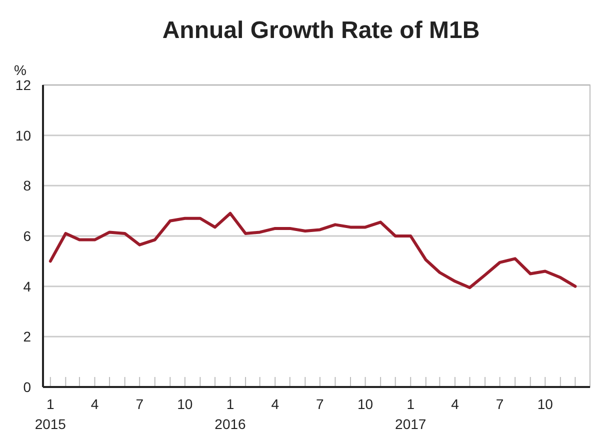 The width and height of the screenshot is (592, 432). What do you see at coordinates (410, 414) in the screenshot?
I see `x-tick-label: 1 2017` at bounding box center [410, 414].